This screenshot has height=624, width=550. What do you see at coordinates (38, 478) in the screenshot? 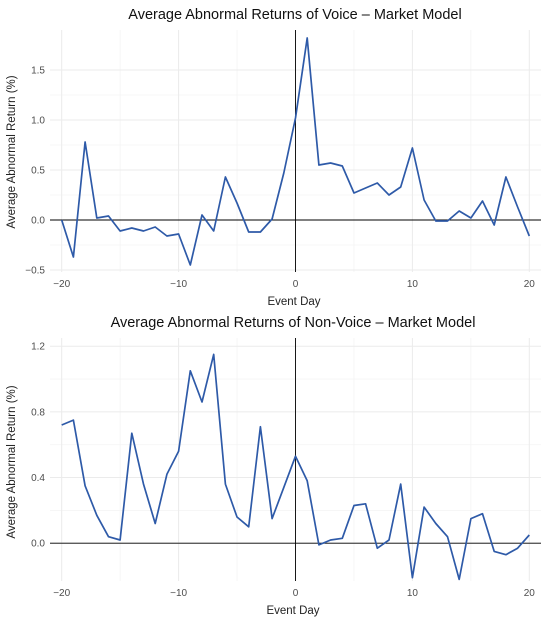
I see `y-tick-label: 0.4` at bounding box center [38, 478].